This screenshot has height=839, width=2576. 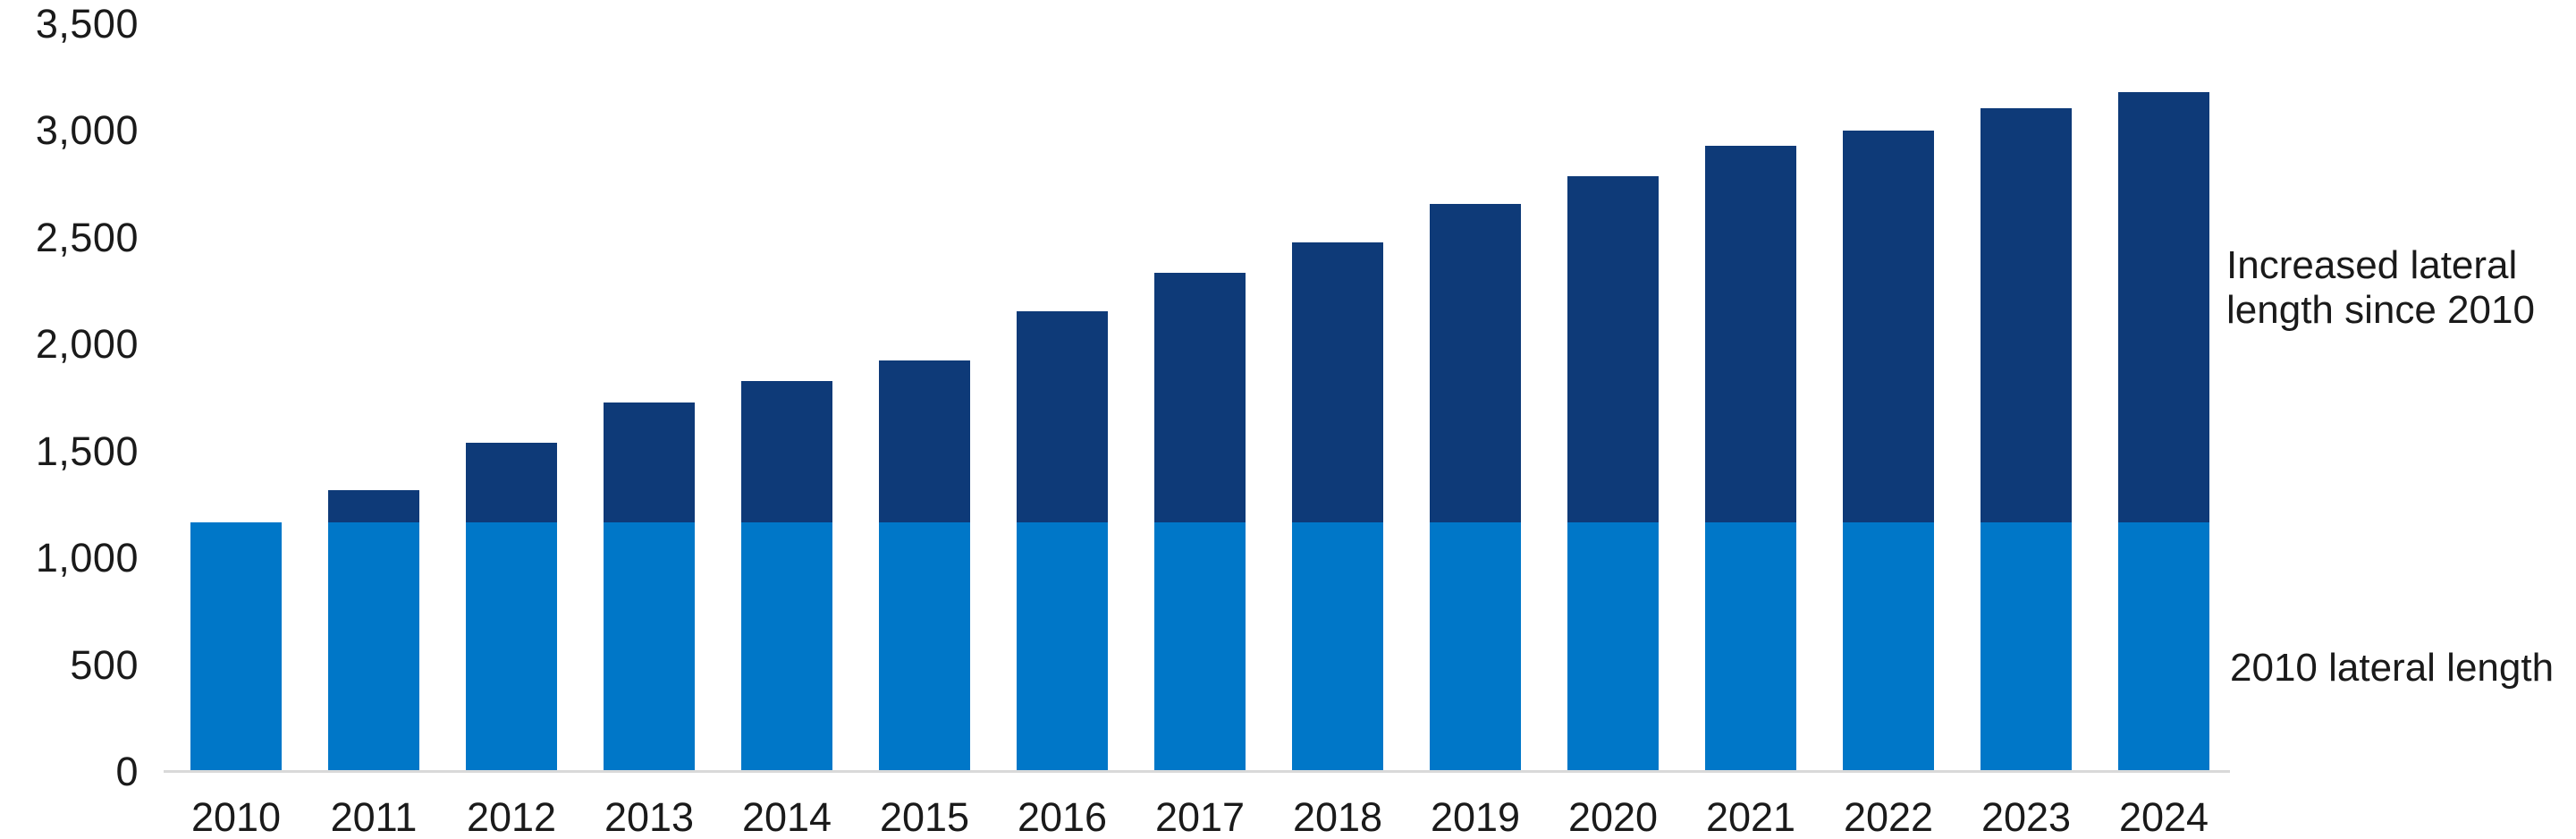 What do you see at coordinates (924, 646) in the screenshot?
I see `bar-2015-base-segment` at bounding box center [924, 646].